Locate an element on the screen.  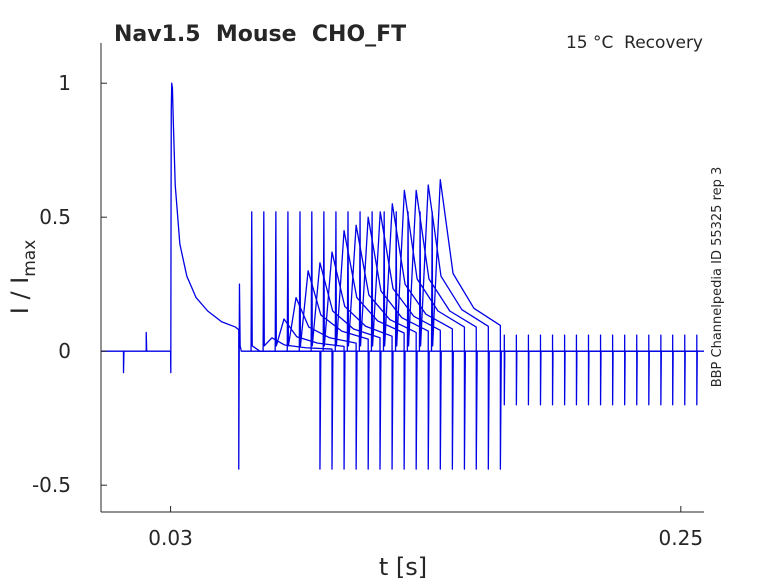
y-tick-label: 0.5 is located at coordinates (55, 217).